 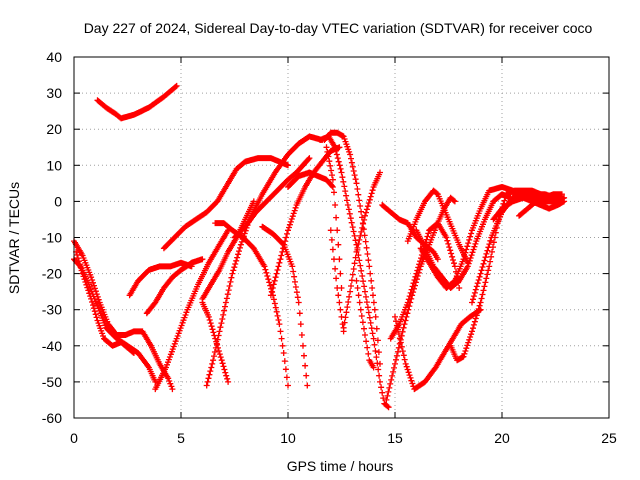 I want to click on x-tick-label: 0, so click(x=74, y=438).